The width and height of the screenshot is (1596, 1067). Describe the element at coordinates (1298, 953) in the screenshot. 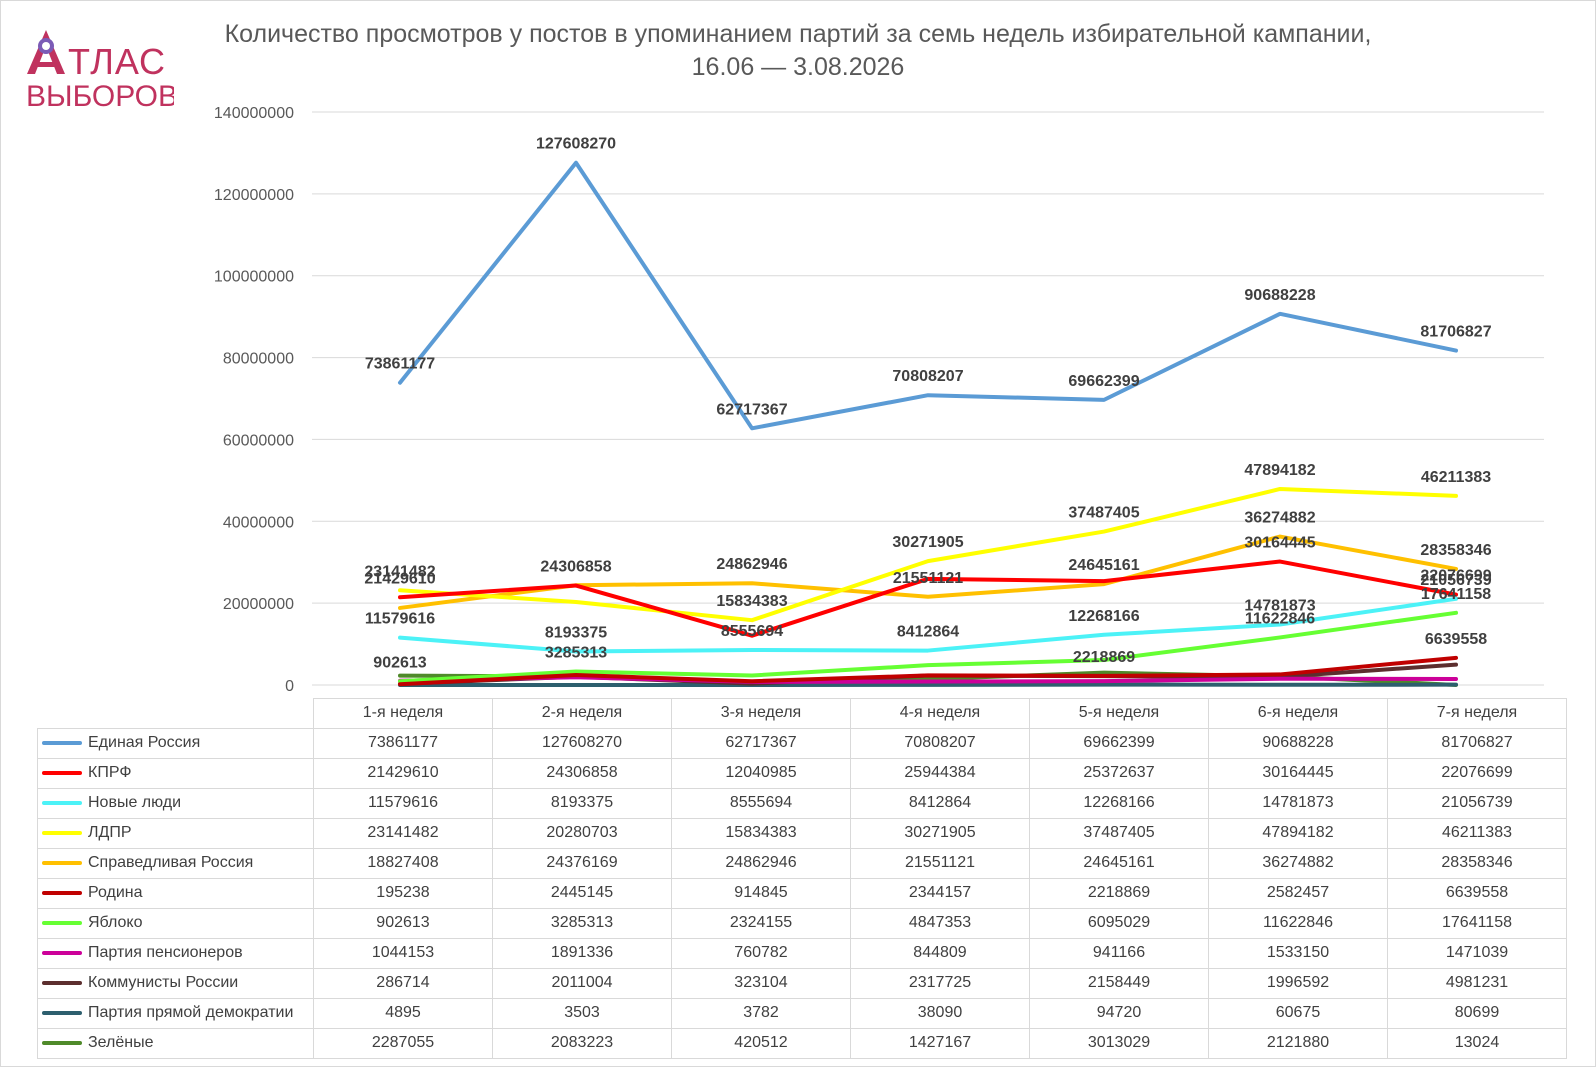

I see `value-cell: 1533150` at that location.